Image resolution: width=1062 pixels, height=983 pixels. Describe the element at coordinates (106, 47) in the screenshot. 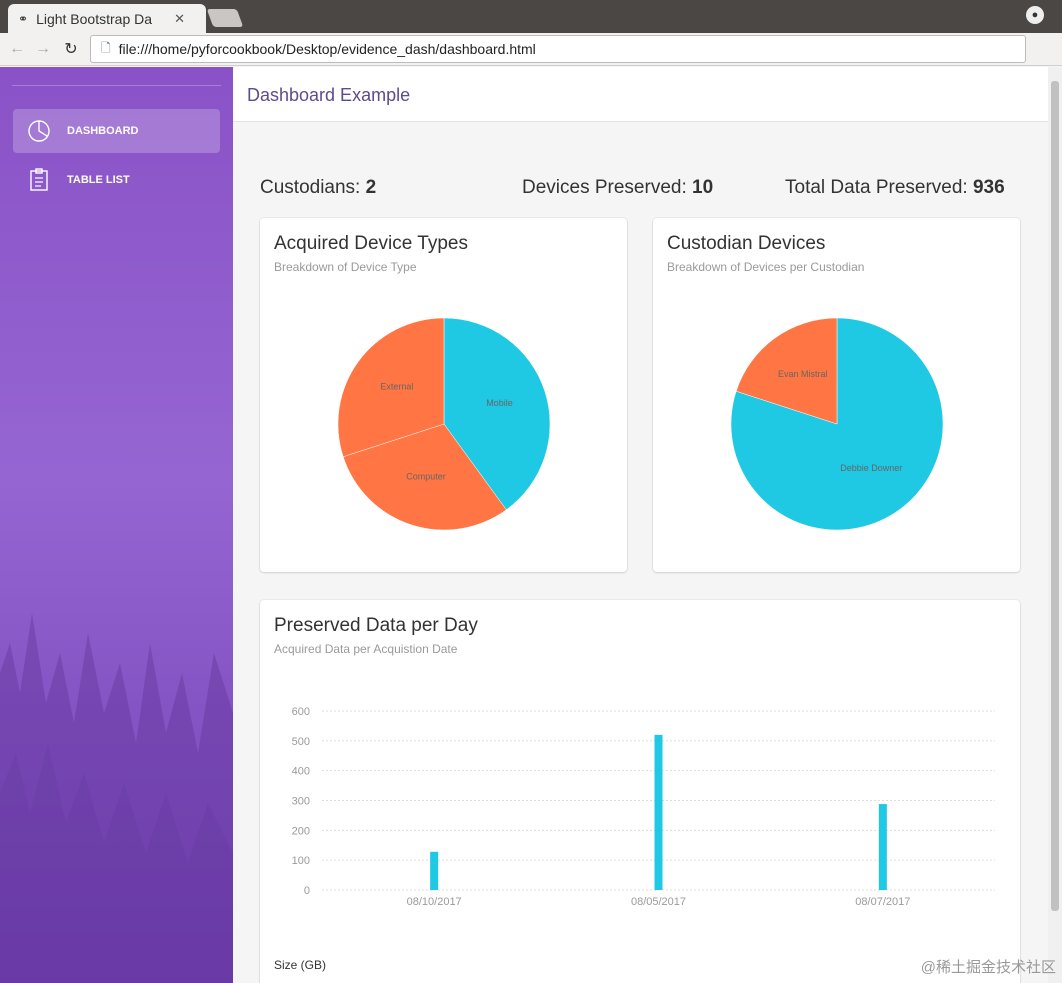

I see `page-icon: 🗋` at that location.